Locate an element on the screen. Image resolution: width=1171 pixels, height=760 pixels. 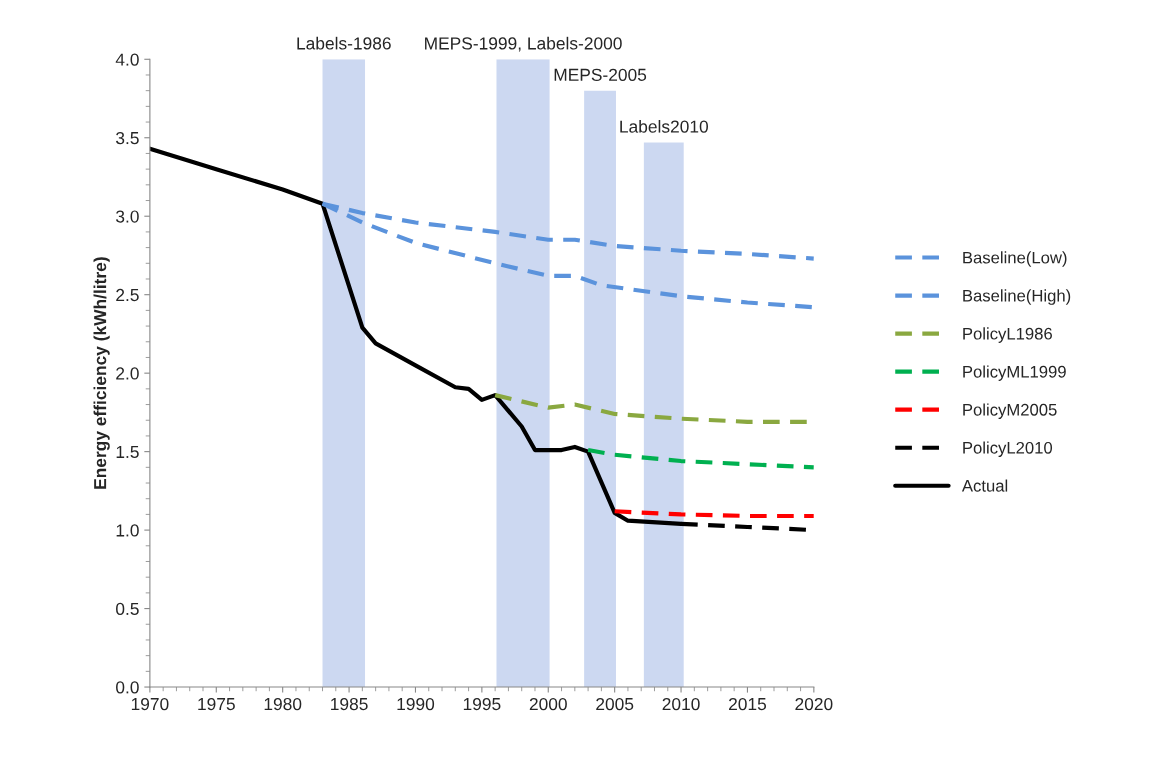
y-tick-label: 4.0 is located at coordinates (127, 59).